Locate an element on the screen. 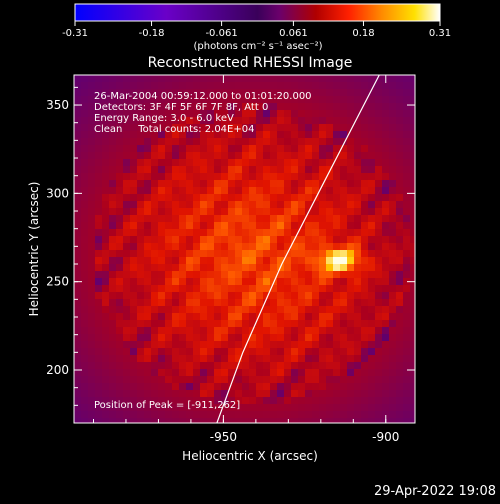  info-line-time: 26-Mar-2004 00:59:12.000 to 01:01:20.000 is located at coordinates (203, 96).